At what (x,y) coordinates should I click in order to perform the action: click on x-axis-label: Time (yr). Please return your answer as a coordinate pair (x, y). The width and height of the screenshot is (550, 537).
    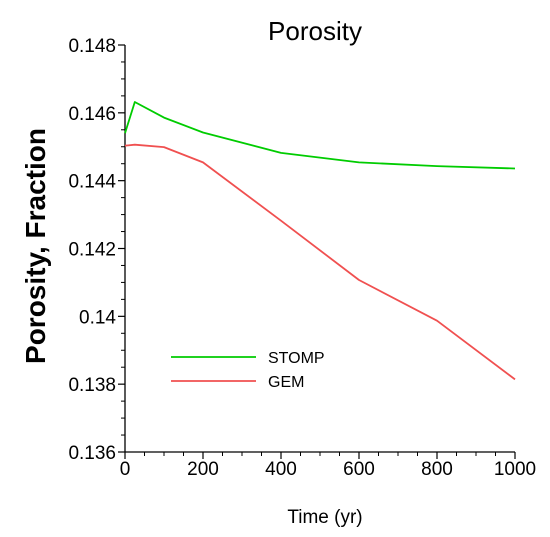
    Looking at the image, I should click on (324, 517).